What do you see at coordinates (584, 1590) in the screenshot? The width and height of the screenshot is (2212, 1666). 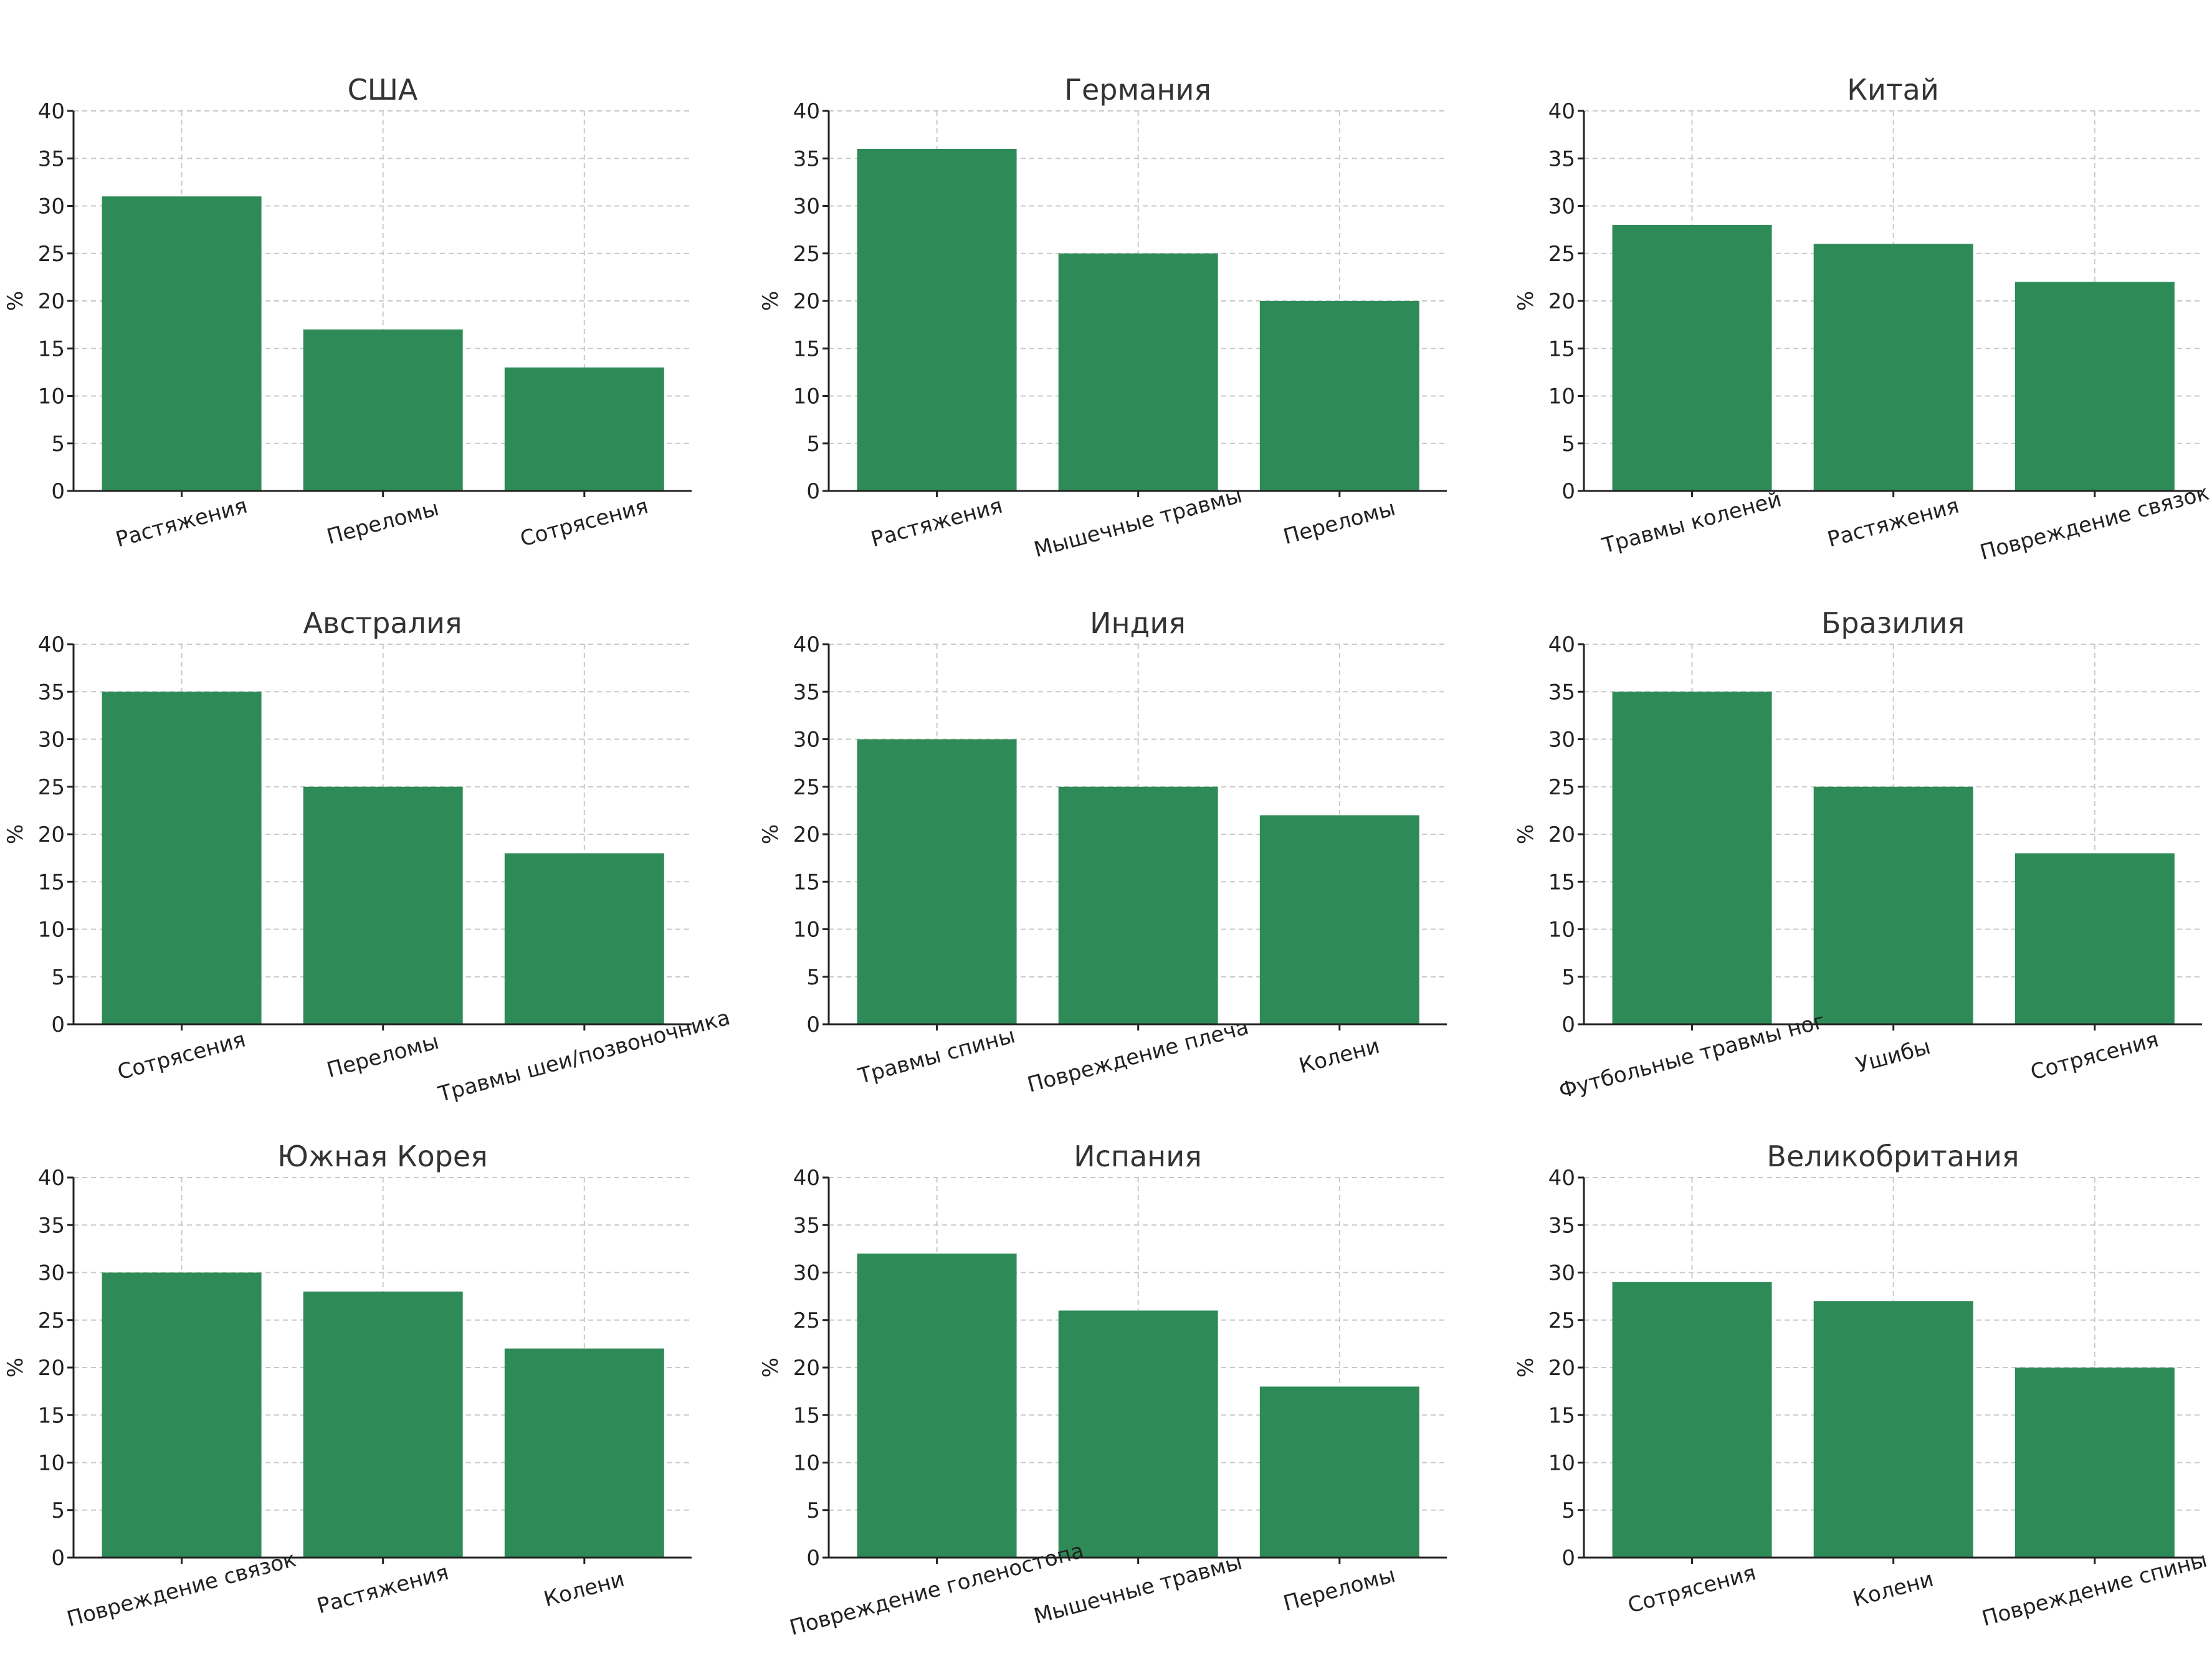 I see `x-tick-label: Колени` at bounding box center [584, 1590].